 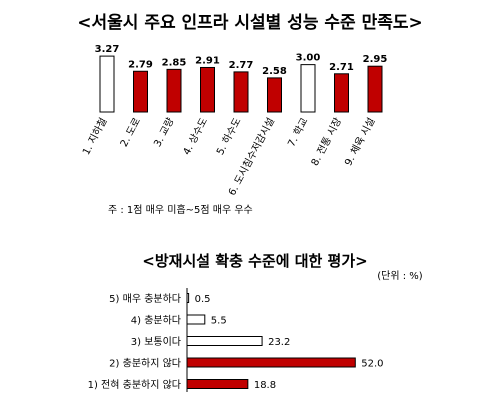 What do you see at coordinates (400, 275) in the screenshot?
I see `chart2-unit: (단위 : %)` at bounding box center [400, 275].